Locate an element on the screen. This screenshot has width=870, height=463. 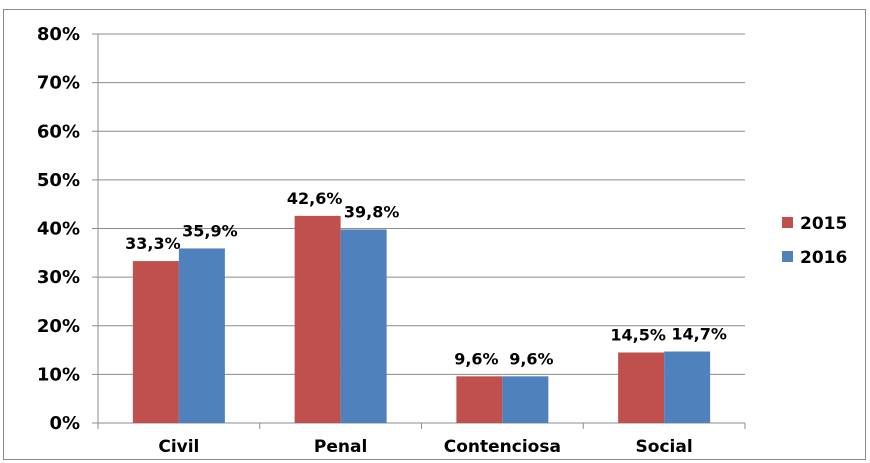
bar-2016-social is located at coordinates (687, 387).